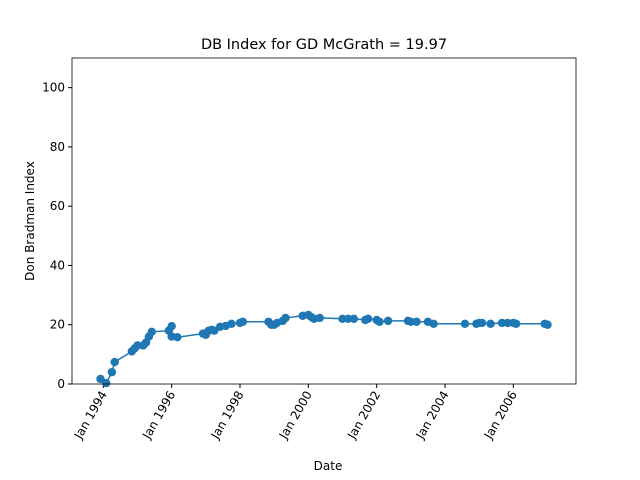 This screenshot has width=640, height=480. I want to click on y-tick-label: 60, so click(57, 206).